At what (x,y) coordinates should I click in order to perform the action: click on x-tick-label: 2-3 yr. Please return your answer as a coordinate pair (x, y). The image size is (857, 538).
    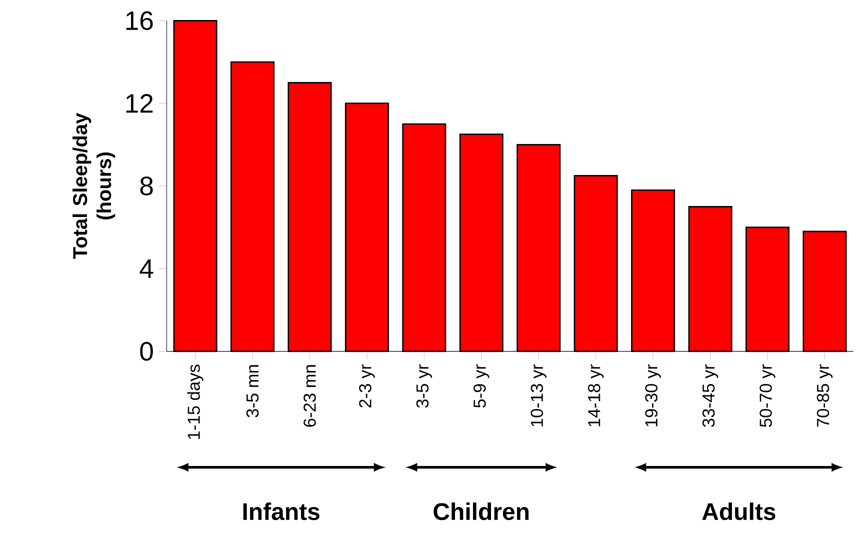
    Looking at the image, I should click on (367, 386).